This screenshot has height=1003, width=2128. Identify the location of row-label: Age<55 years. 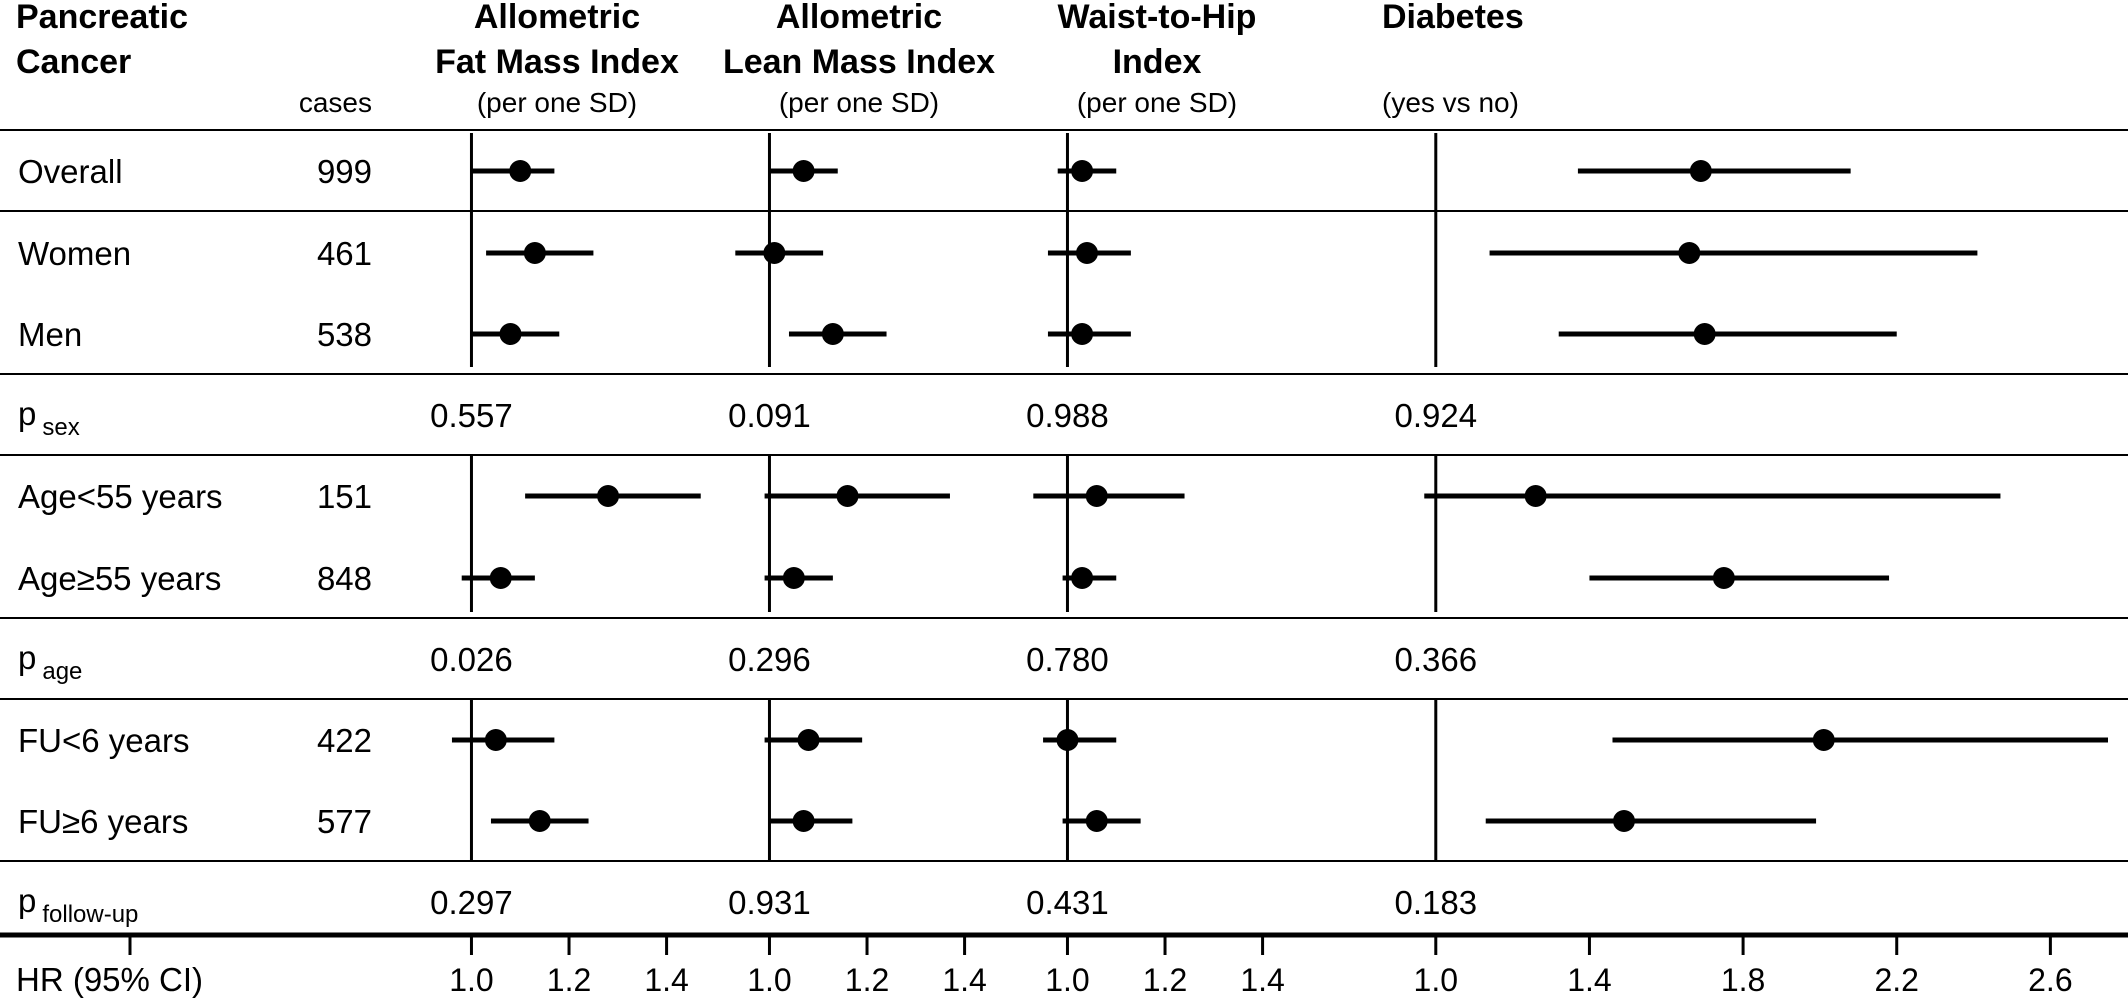
(120, 496).